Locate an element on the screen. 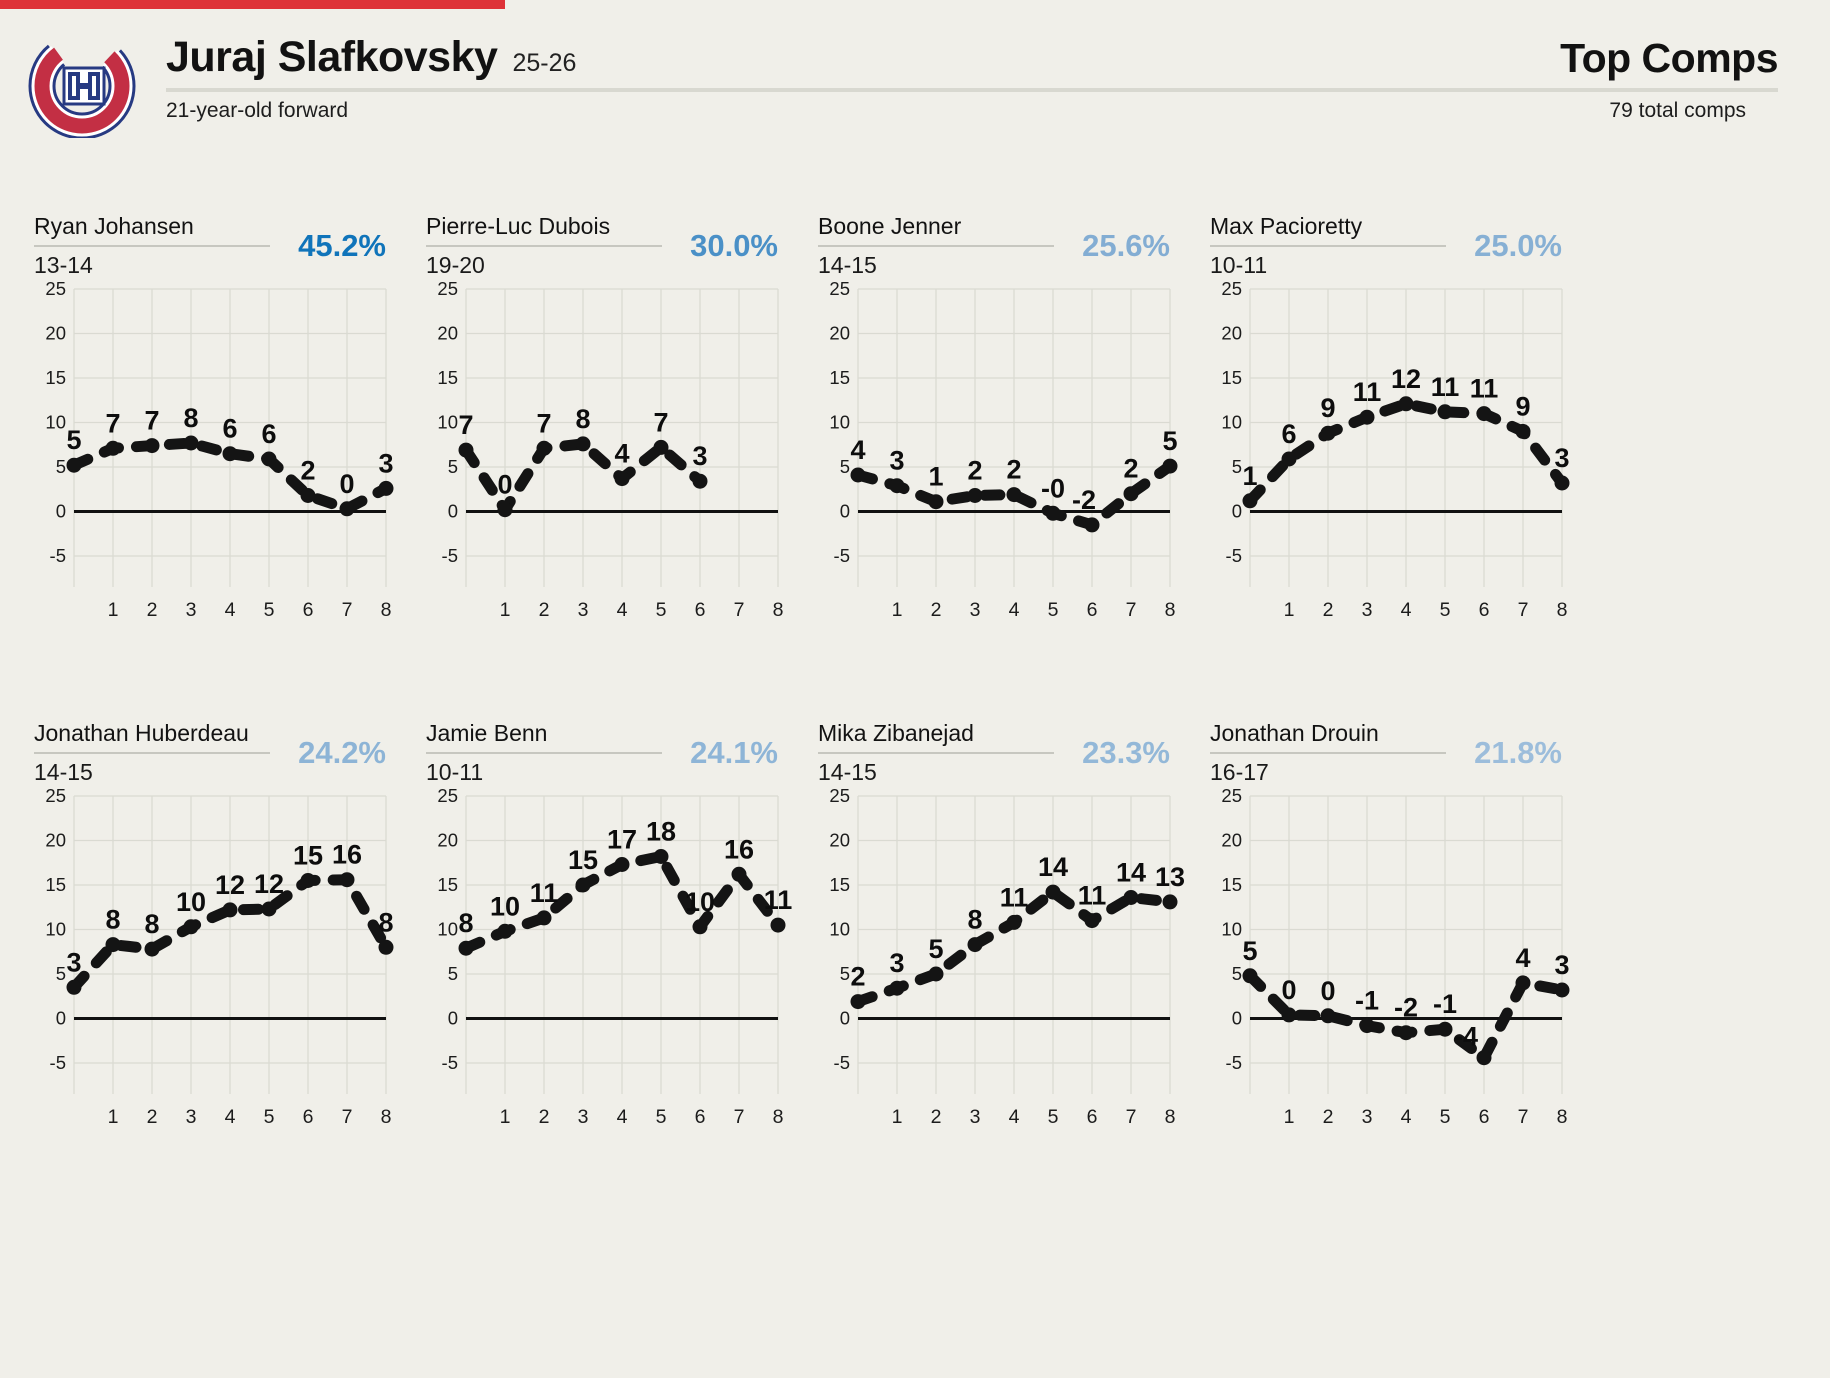 This screenshot has width=1830, height=1378. data-point-label: 10 is located at coordinates (700, 902).